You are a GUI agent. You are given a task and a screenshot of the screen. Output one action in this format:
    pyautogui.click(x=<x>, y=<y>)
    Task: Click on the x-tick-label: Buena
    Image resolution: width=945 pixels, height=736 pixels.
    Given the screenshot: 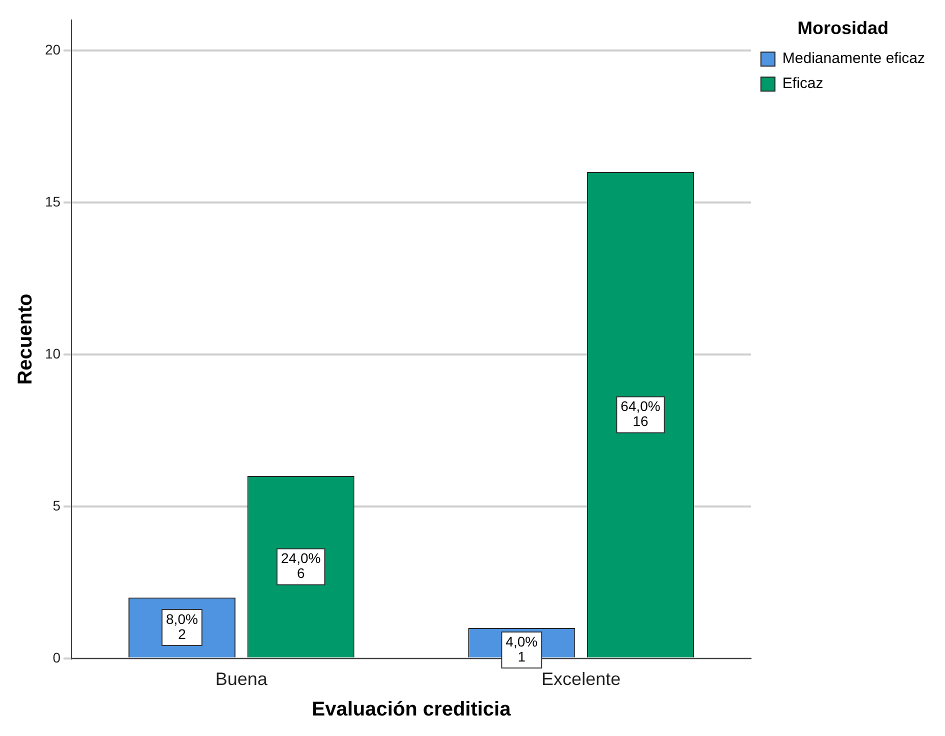 What is the action you would take?
    pyautogui.click(x=241, y=679)
    